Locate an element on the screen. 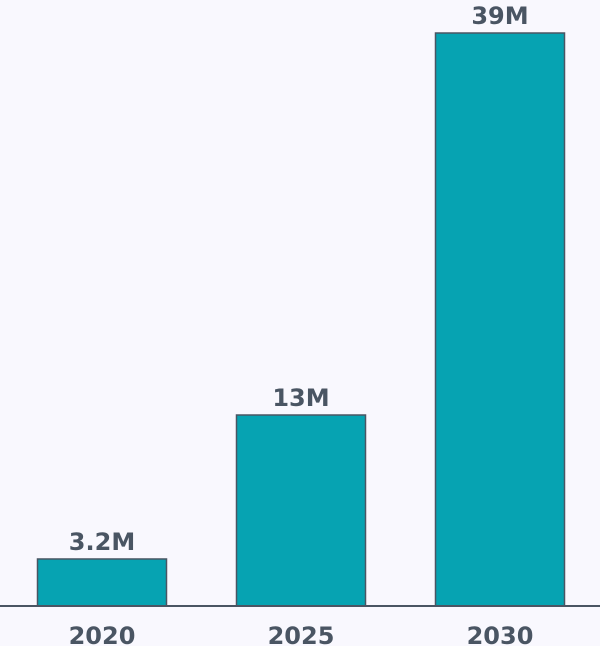  value-label-2020: 3.2M is located at coordinates (102, 542).